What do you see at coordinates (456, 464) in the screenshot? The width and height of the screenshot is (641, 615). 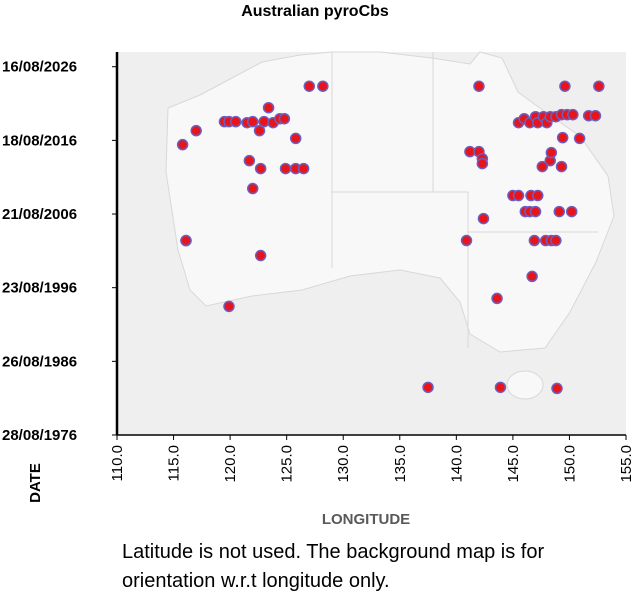 I see `x-tick-label: 140.0` at bounding box center [456, 464].